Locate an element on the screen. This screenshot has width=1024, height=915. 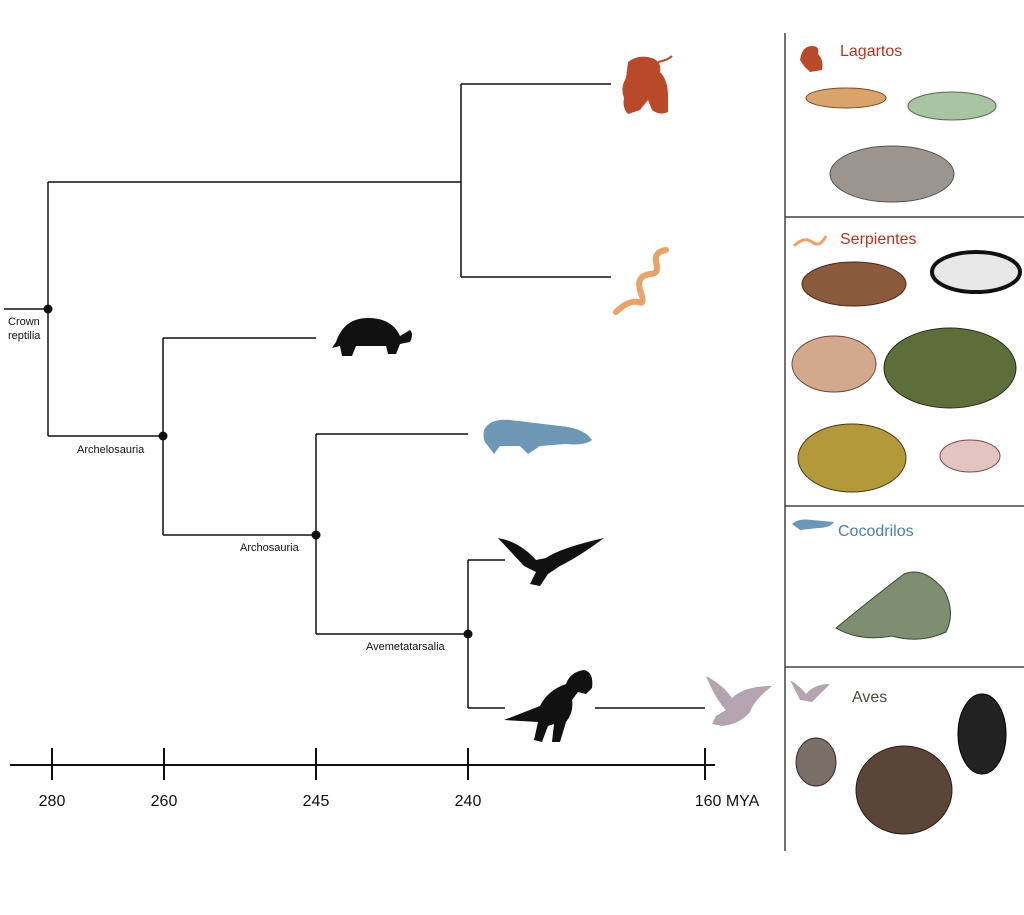
python-illustration is located at coordinates (852, 458).